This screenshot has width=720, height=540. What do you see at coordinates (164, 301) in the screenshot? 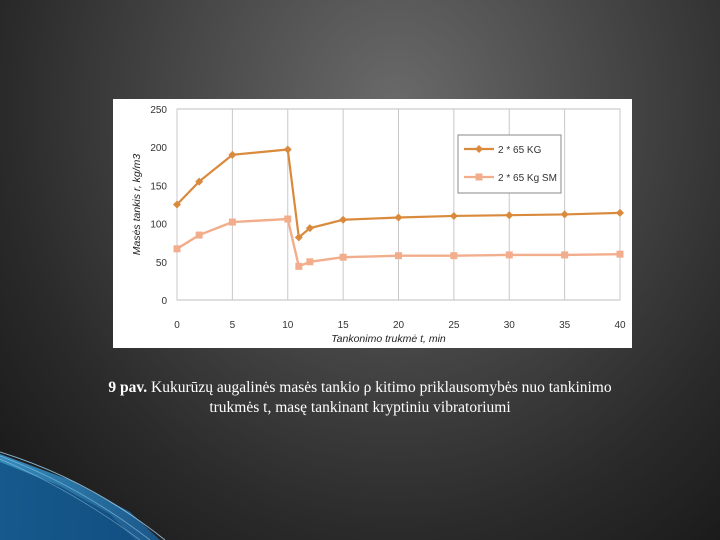
I see `y-tick-label: 0` at bounding box center [164, 301].